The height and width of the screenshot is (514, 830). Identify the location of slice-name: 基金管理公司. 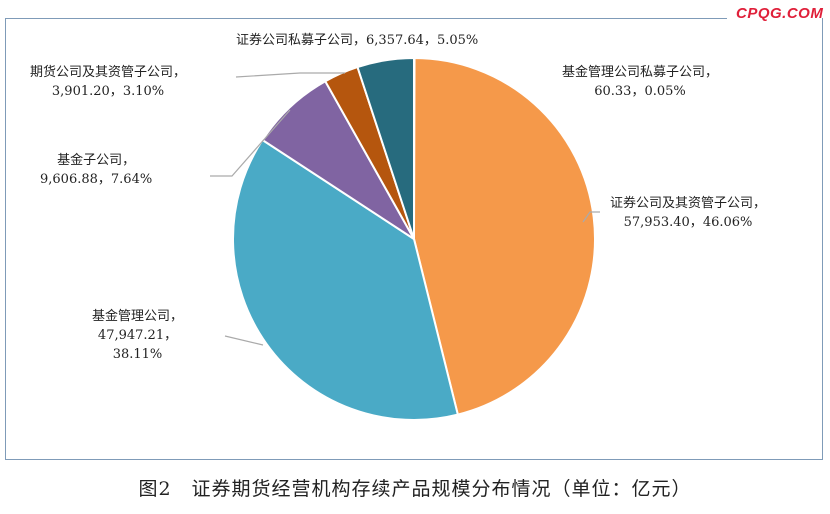
(131, 316).